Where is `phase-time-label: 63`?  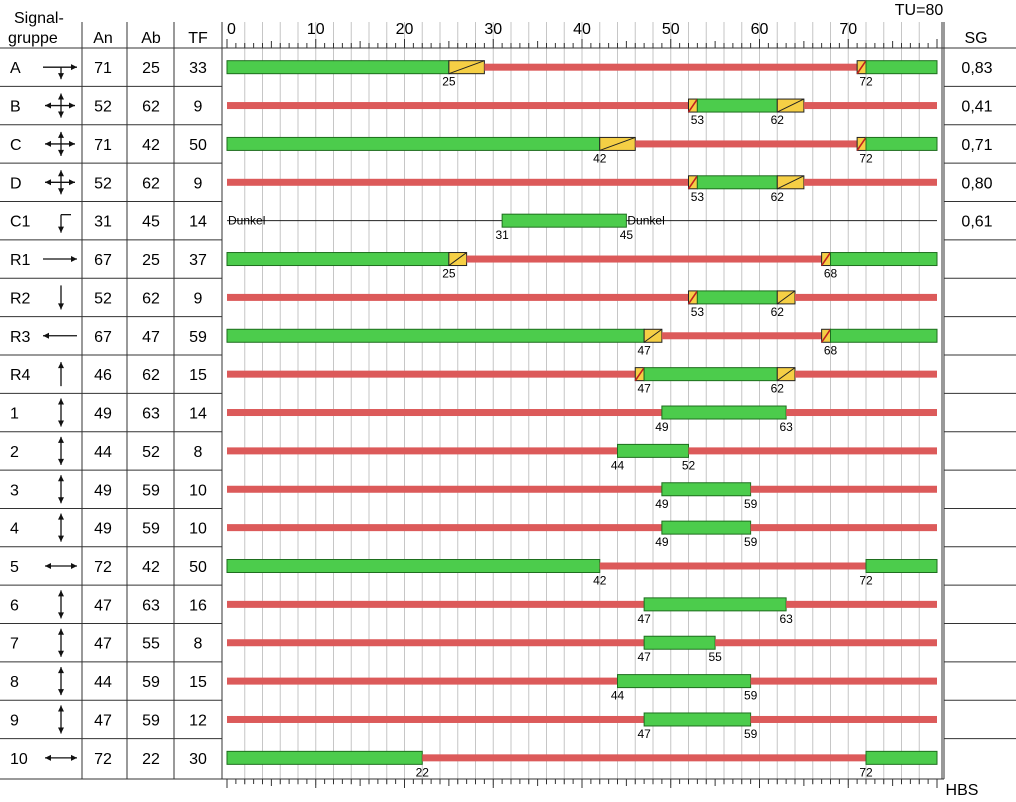
phase-time-label: 63 is located at coordinates (786, 427).